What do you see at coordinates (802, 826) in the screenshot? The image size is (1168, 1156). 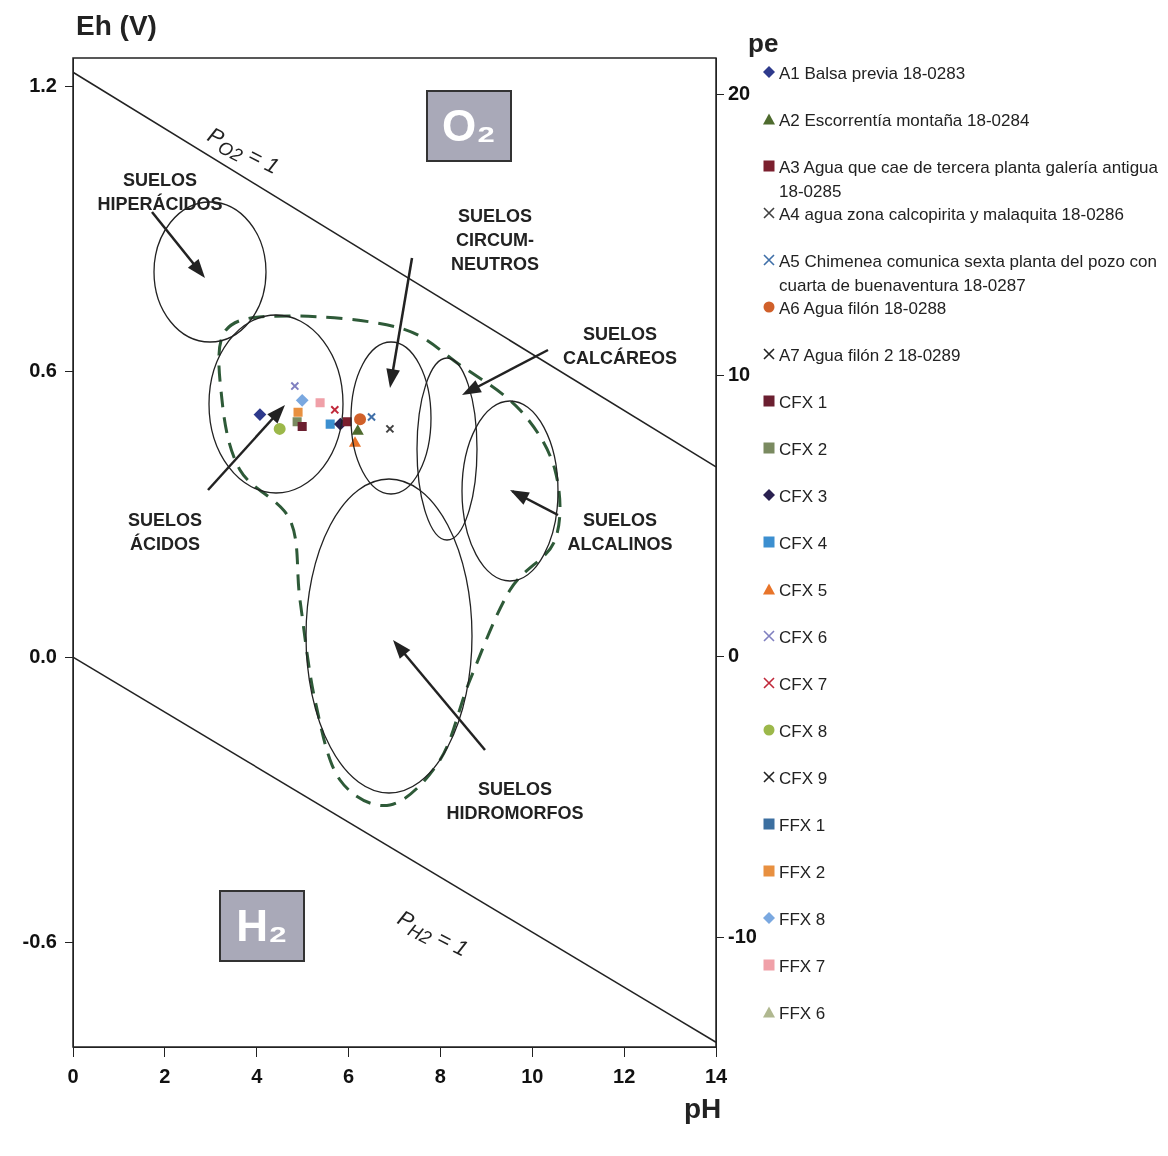 I see `legend-label: FFX 1` at bounding box center [802, 826].